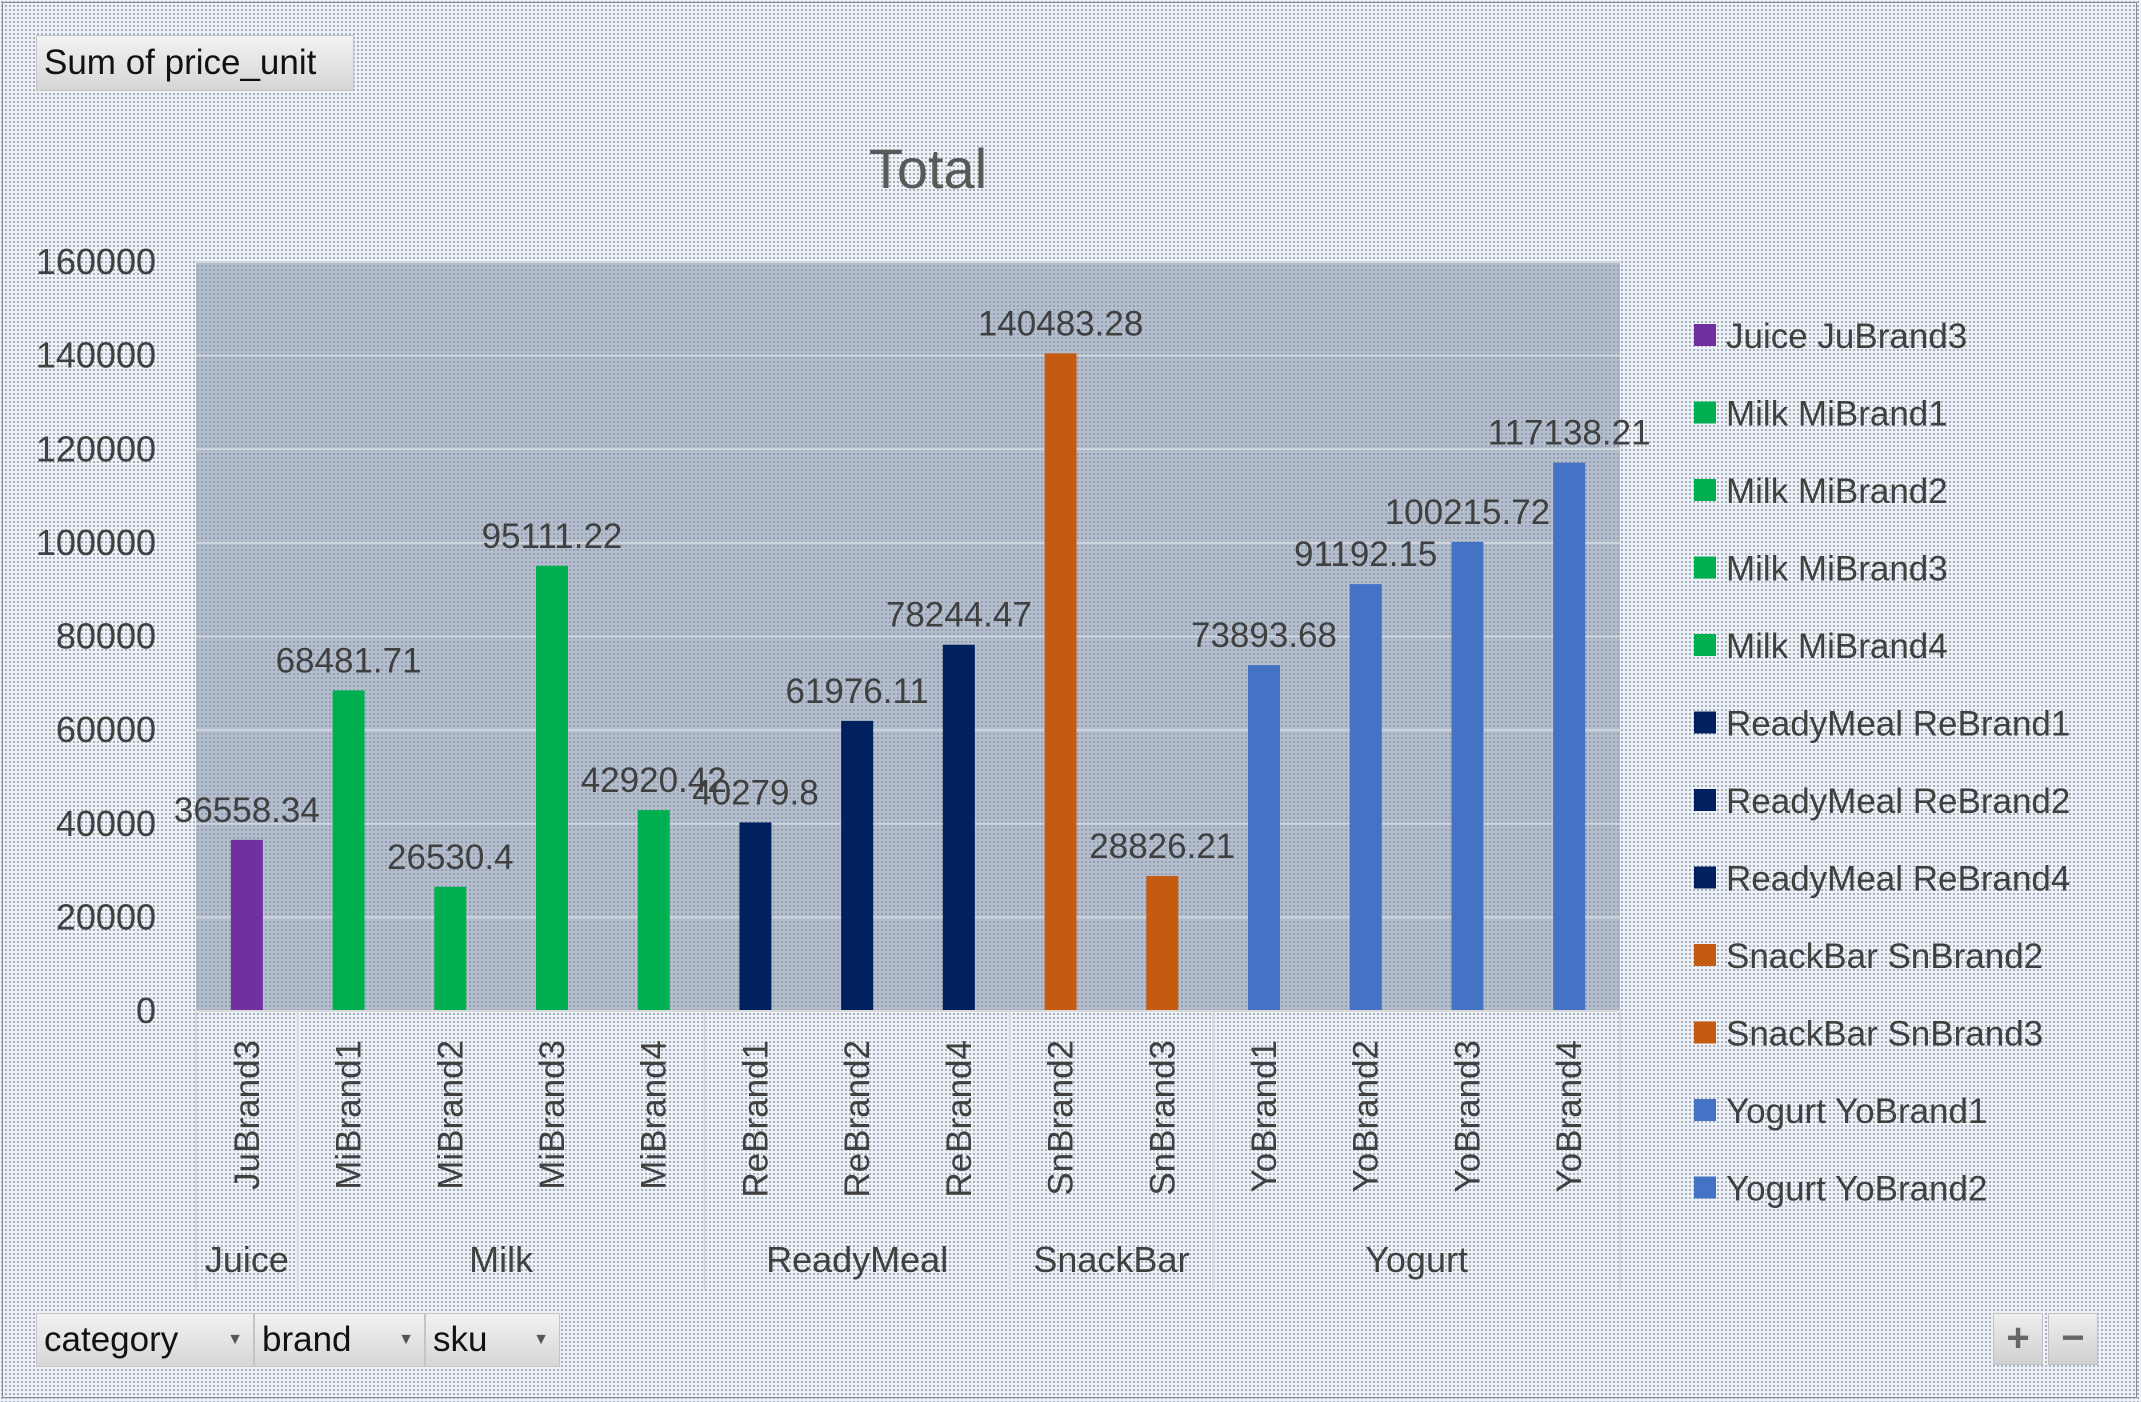  I want to click on data-label: 68481.71, so click(349, 660).